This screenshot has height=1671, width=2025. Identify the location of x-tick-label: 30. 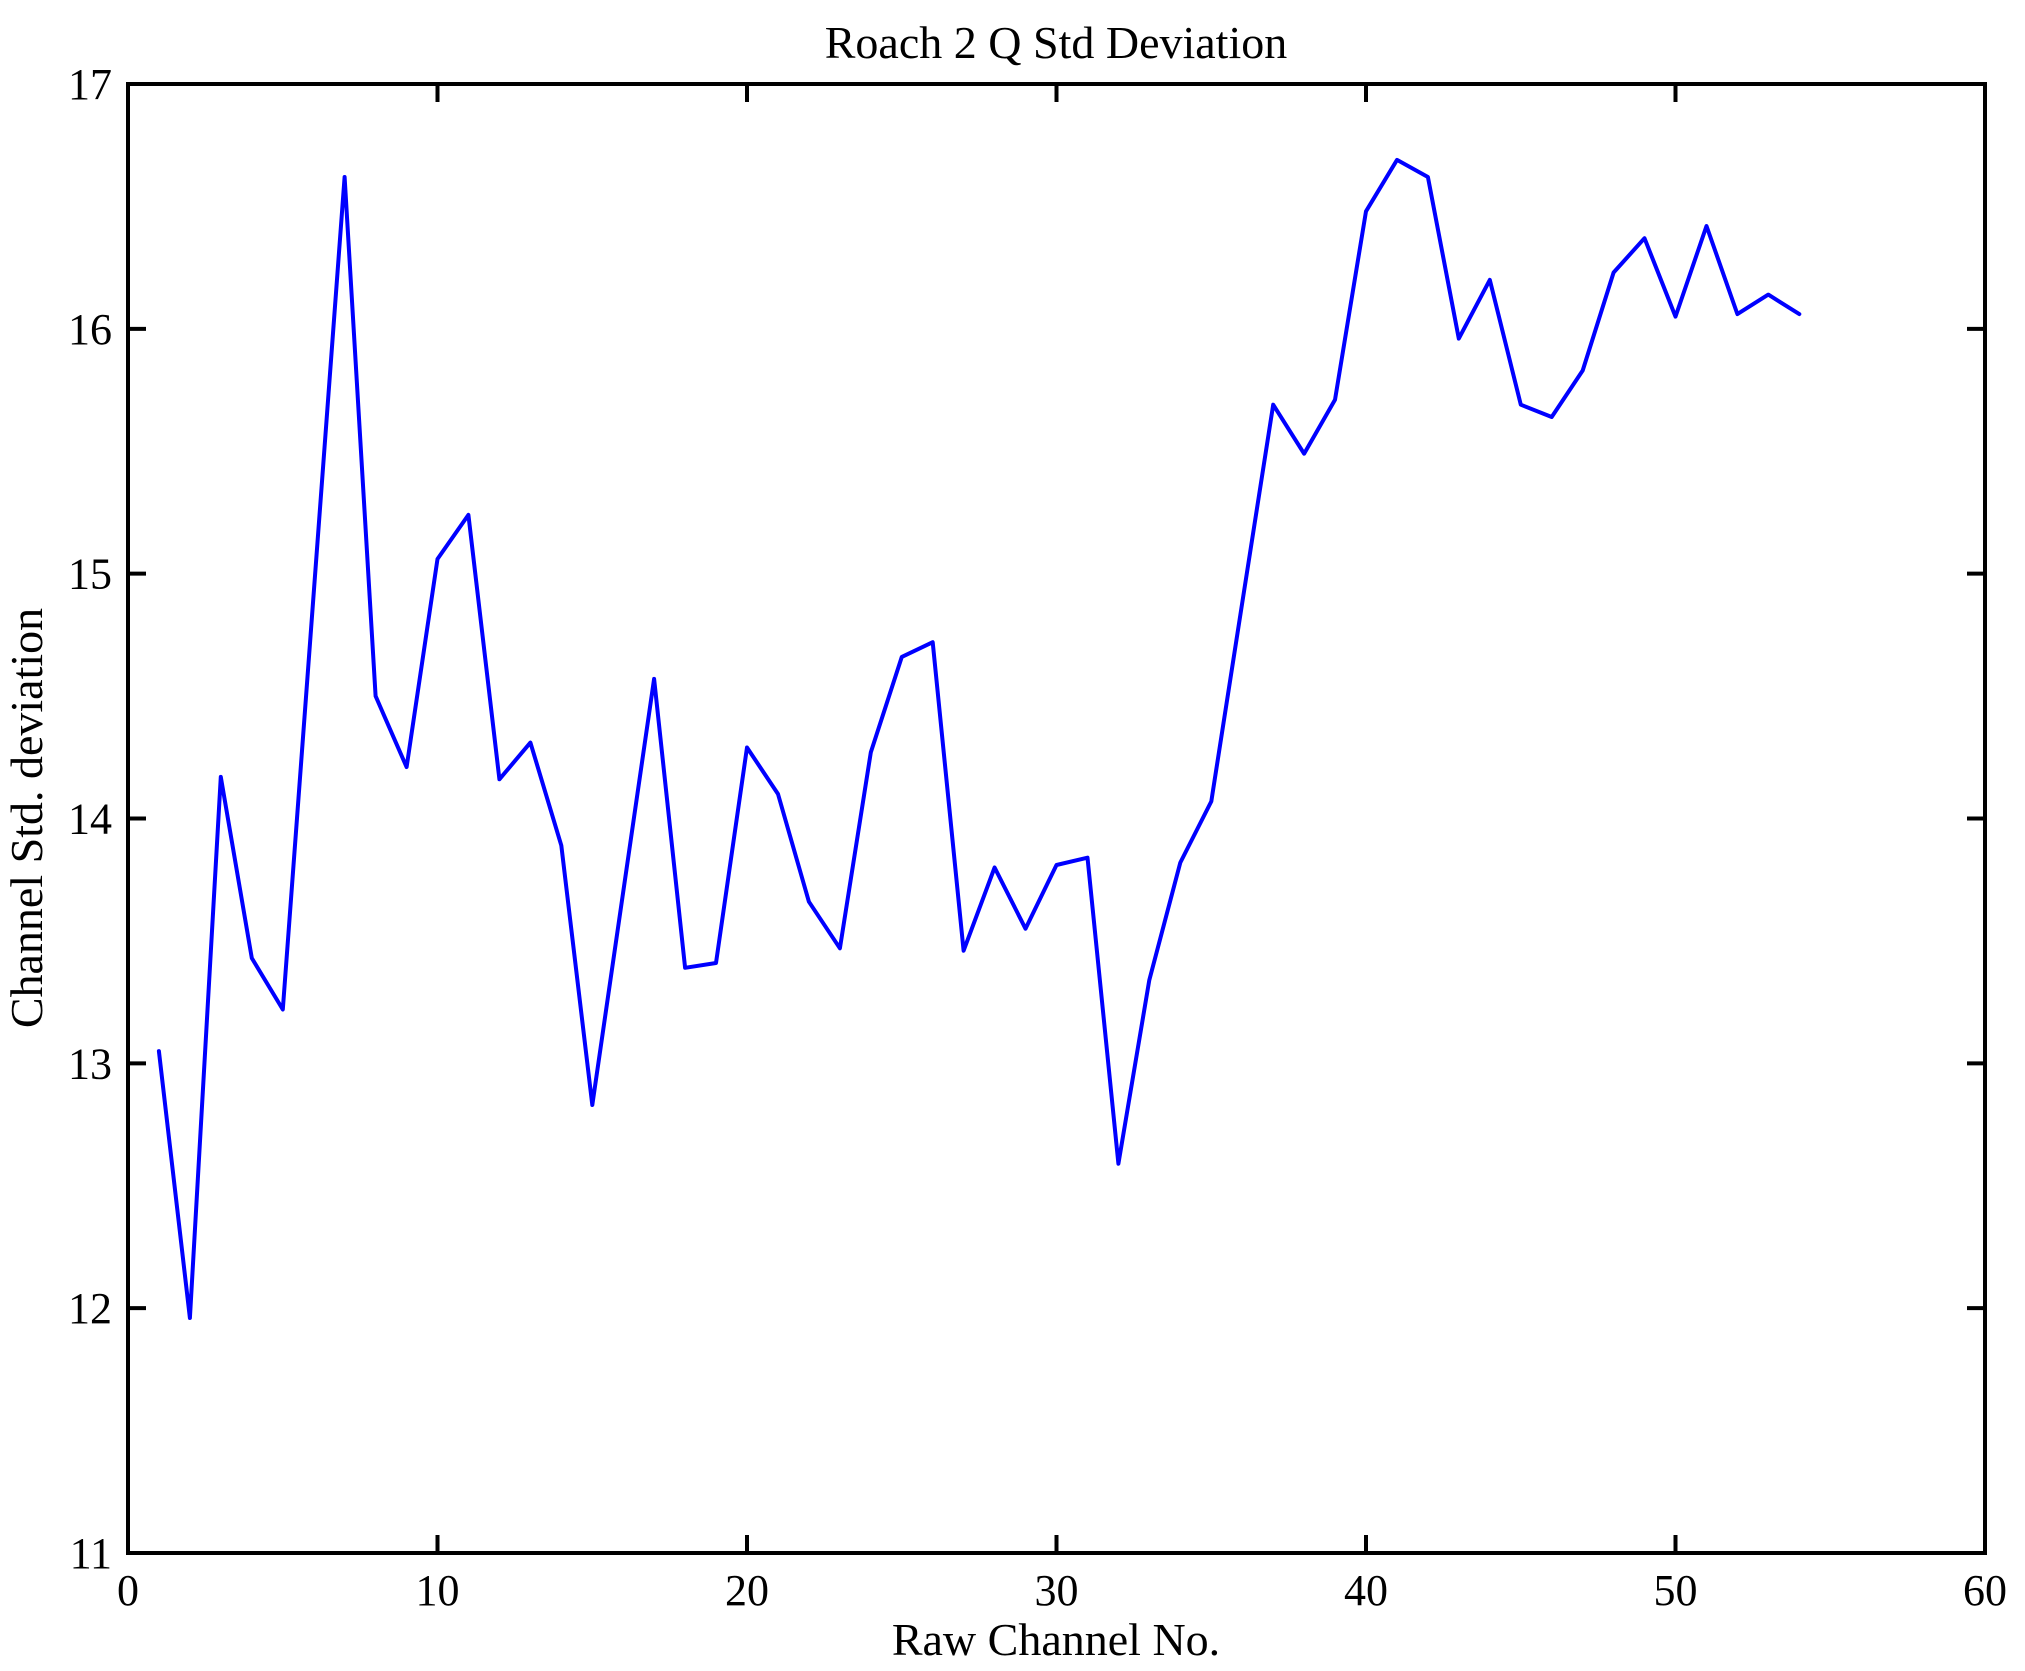
(1057, 1590).